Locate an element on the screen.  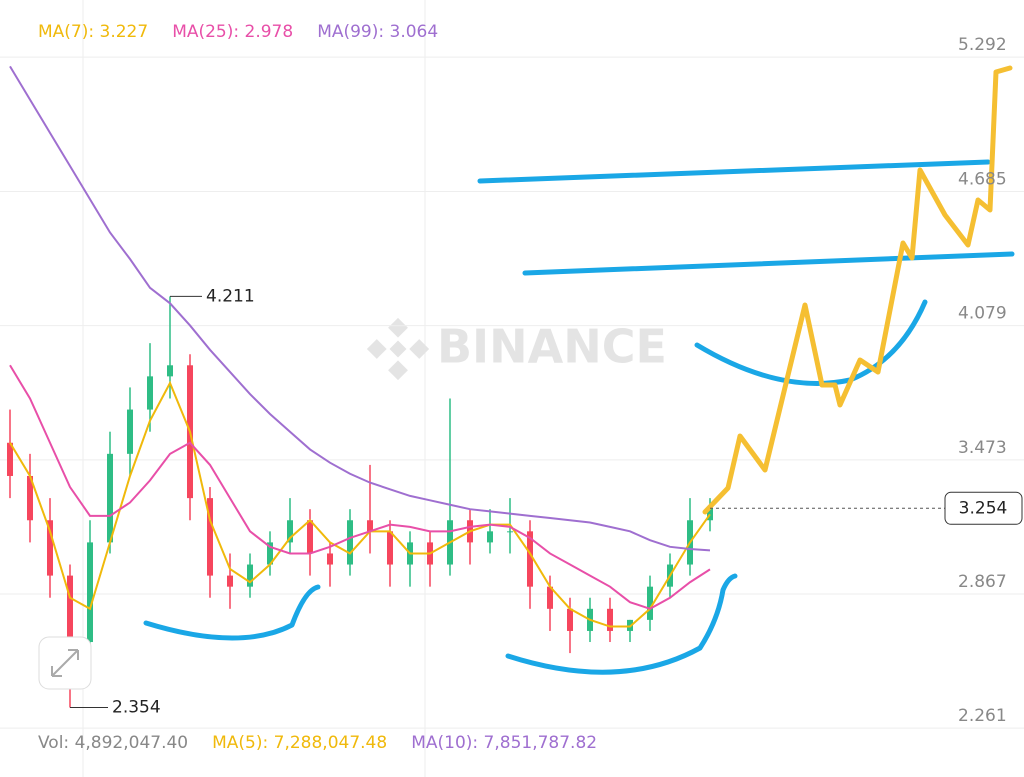
legend-entry: MA(99): 3.064 is located at coordinates (377, 32).